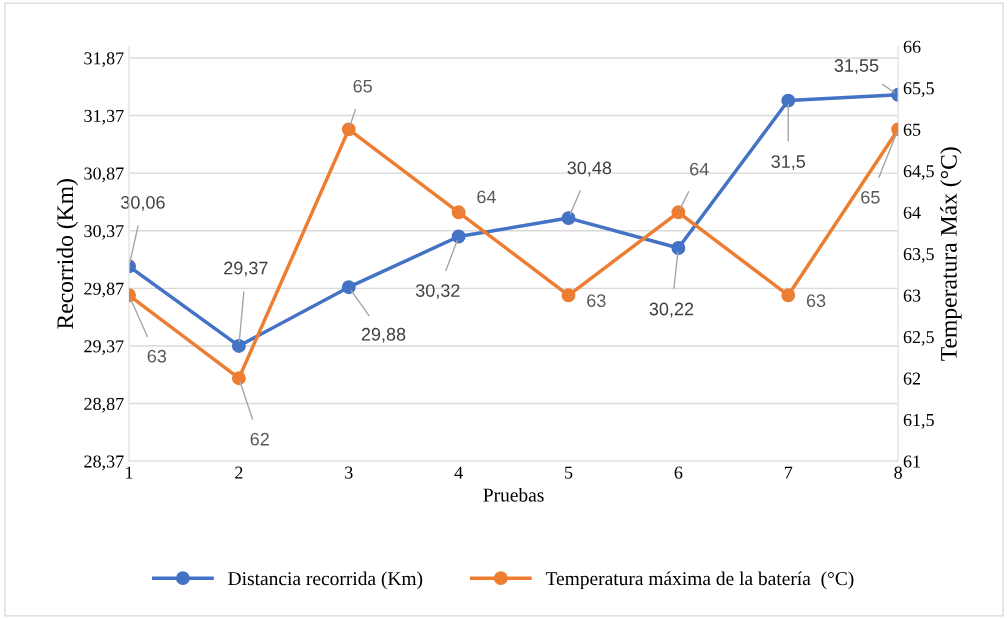  I want to click on x-tick-label: 3, so click(349, 472).